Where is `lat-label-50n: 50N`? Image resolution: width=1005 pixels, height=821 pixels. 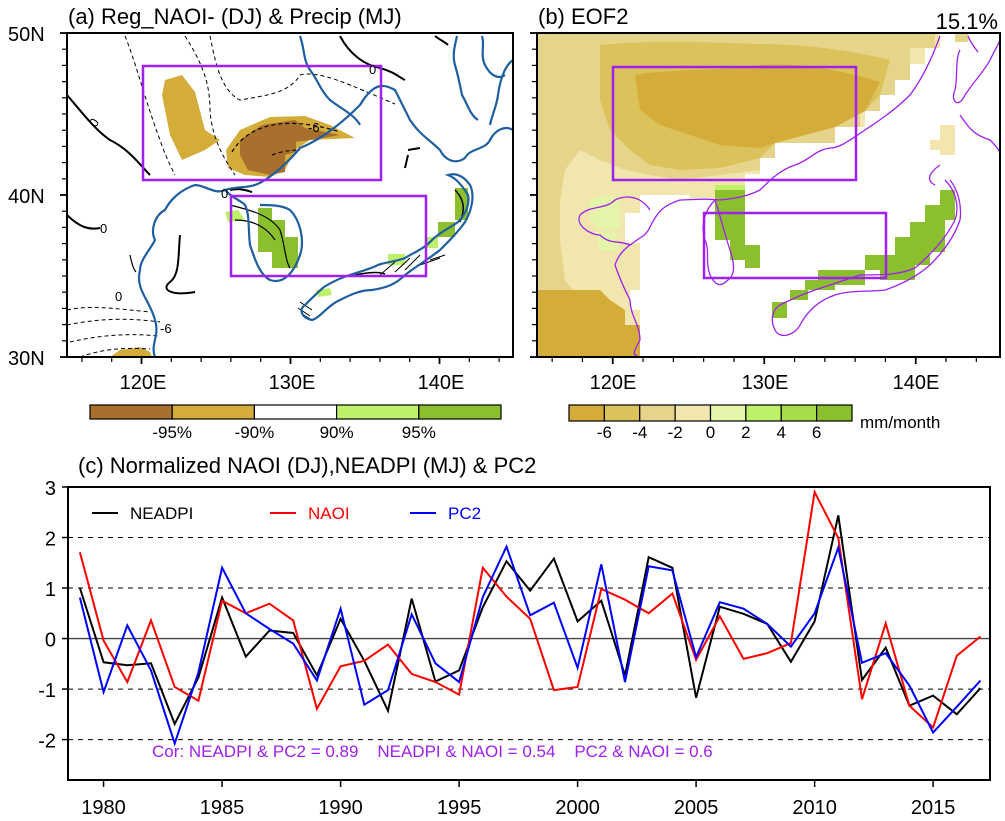 lat-label-50n: 50N is located at coordinates (26, 35).